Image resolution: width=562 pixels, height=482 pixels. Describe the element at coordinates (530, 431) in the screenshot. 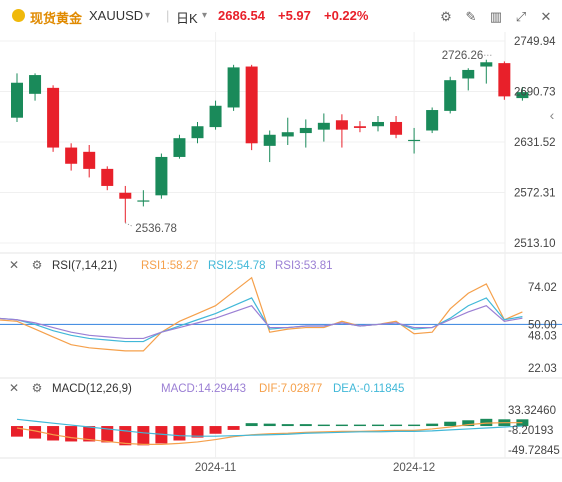

I see `macd-tick-label: -8.20193` at that location.